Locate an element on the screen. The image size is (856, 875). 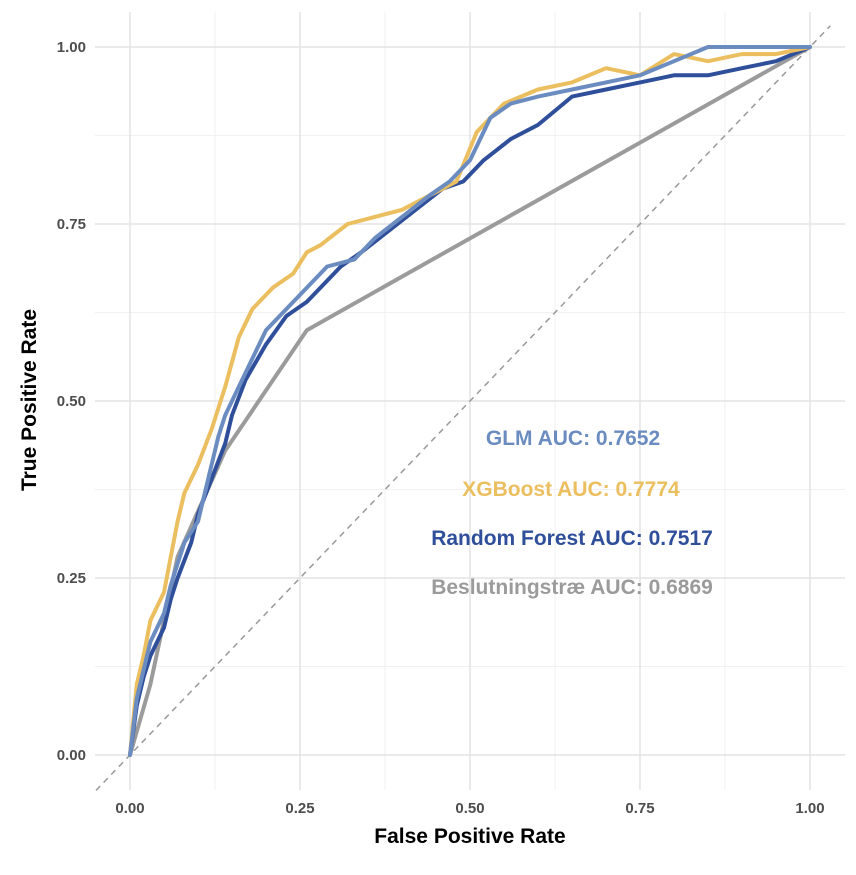
x-tick-label: 0.75 is located at coordinates (639, 808).